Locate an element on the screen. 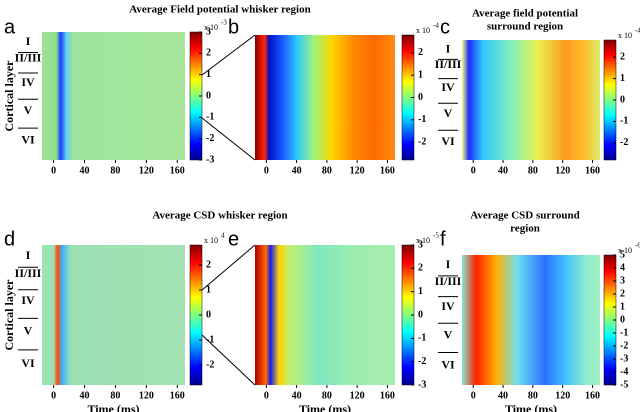 The image size is (640, 412). colorbar-exponent: -5 is located at coordinates (436, 236).